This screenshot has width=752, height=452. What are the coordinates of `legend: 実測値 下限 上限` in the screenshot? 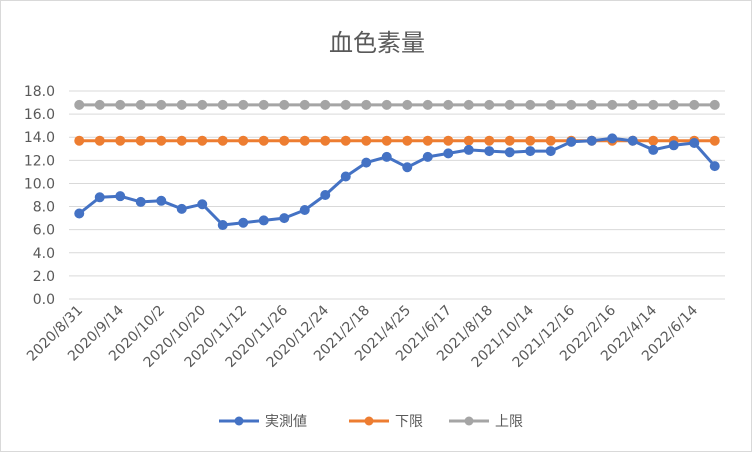 It's located at (371, 422).